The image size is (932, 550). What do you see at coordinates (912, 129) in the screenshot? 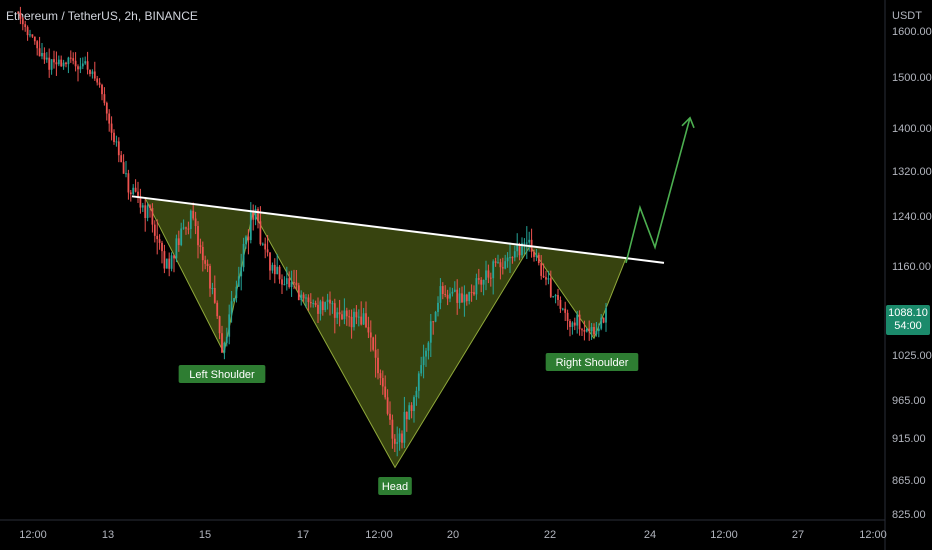
I see `price-tick-label: 1400.00` at bounding box center [912, 129].